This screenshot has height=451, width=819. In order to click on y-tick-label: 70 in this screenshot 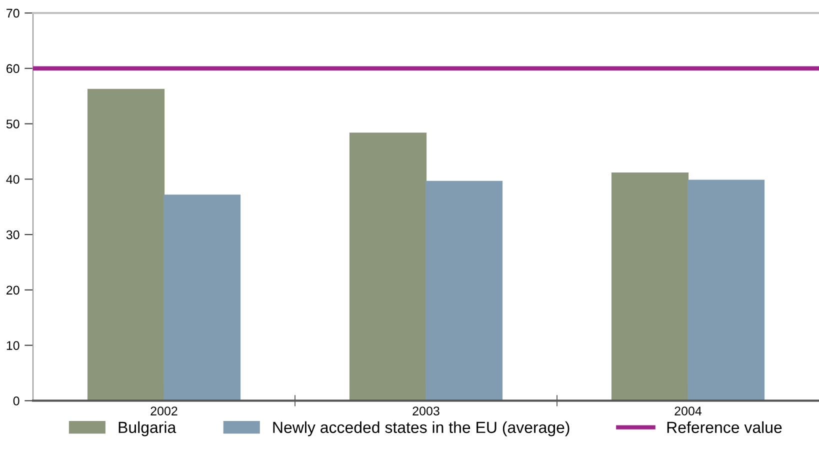, I will do `click(13, 13)`.